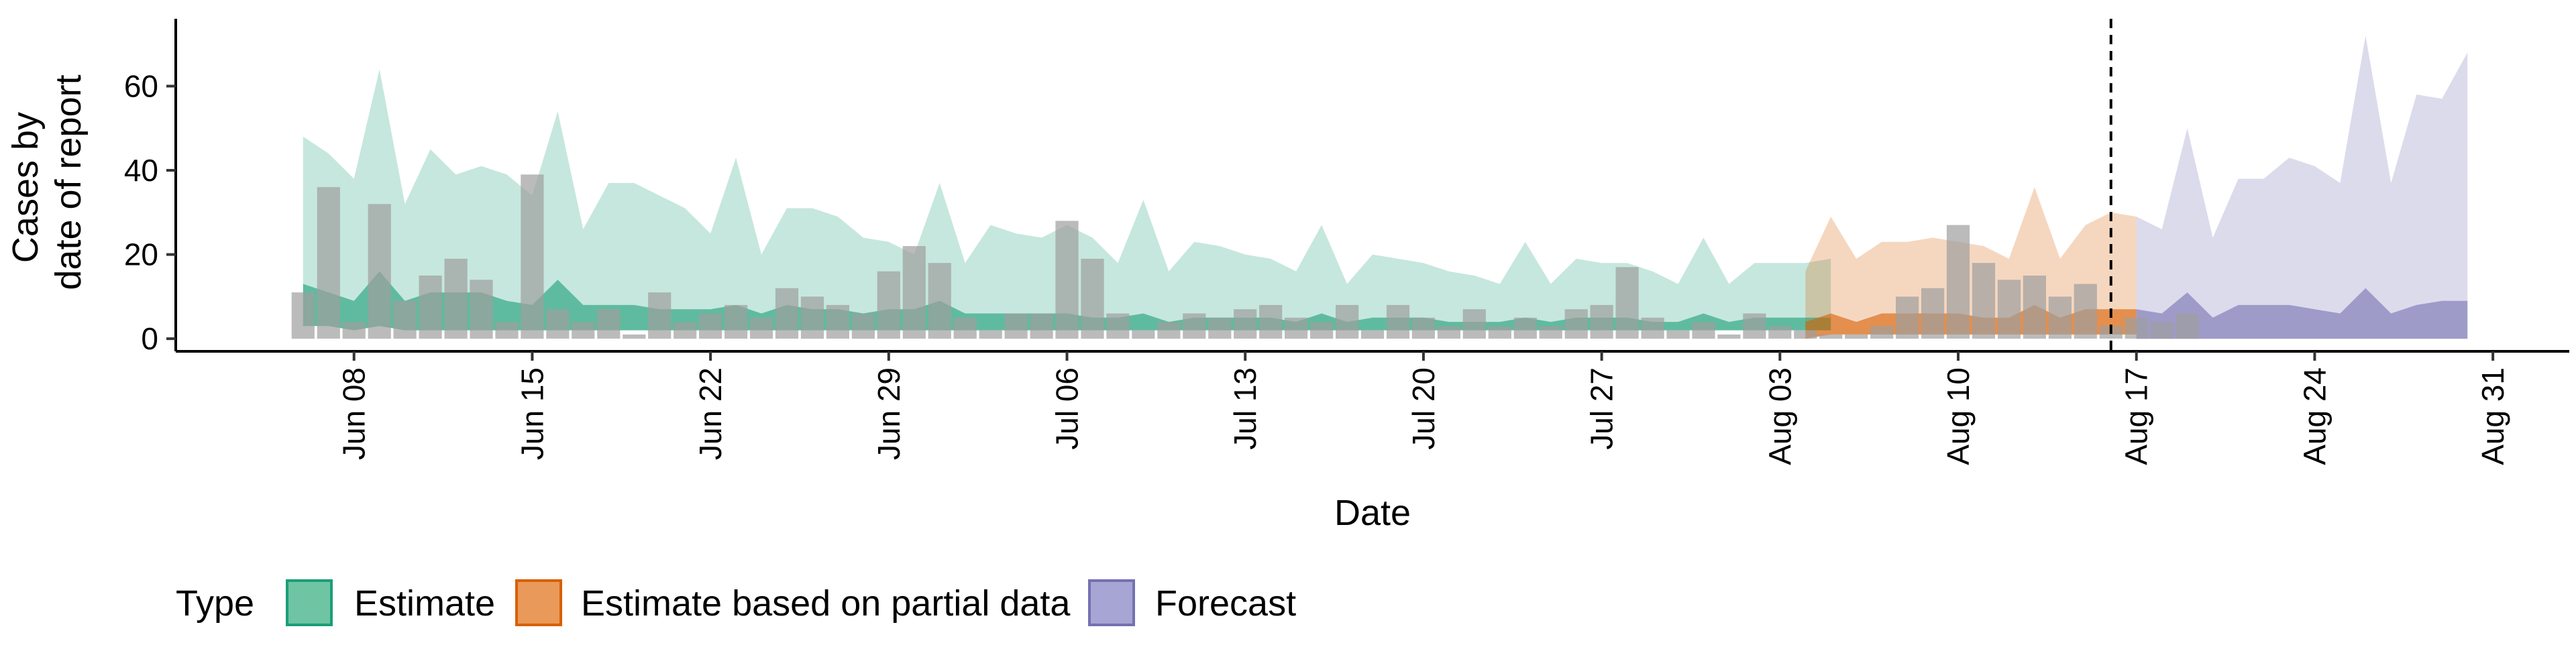 The height and width of the screenshot is (647, 2576). I want to click on x-tick-label: Aug 31, so click(2492, 416).